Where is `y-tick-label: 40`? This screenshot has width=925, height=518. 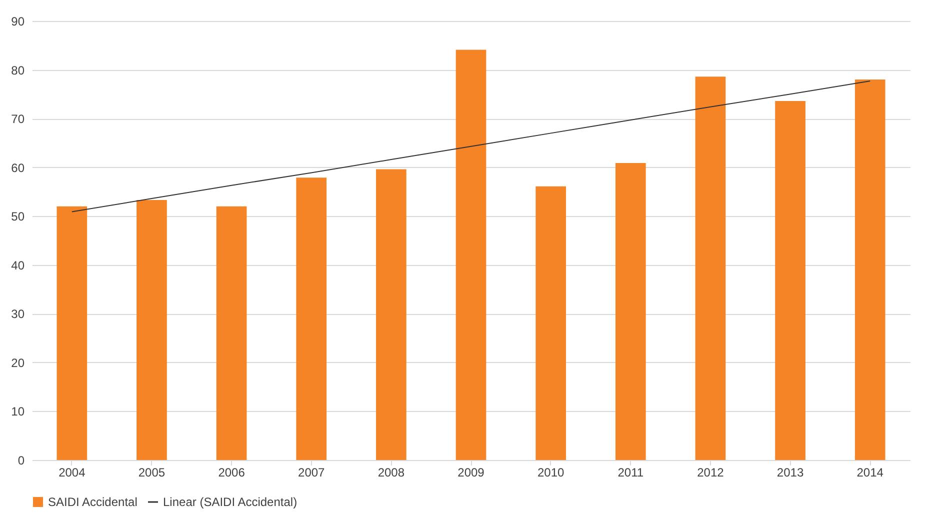
y-tick-label: 40 is located at coordinates (18, 265).